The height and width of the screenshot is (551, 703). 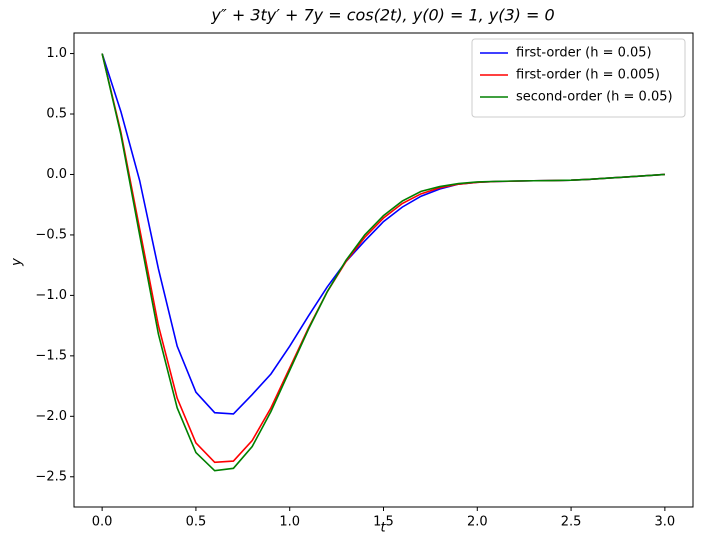 What do you see at coordinates (594, 97) in the screenshot?
I see `legend-label: second-order (h = 0.05)` at bounding box center [594, 97].